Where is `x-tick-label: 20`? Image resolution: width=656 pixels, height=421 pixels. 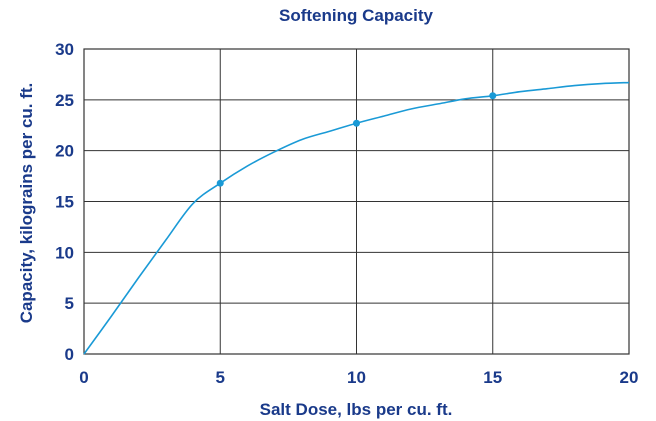
x-tick-label: 20 is located at coordinates (629, 377).